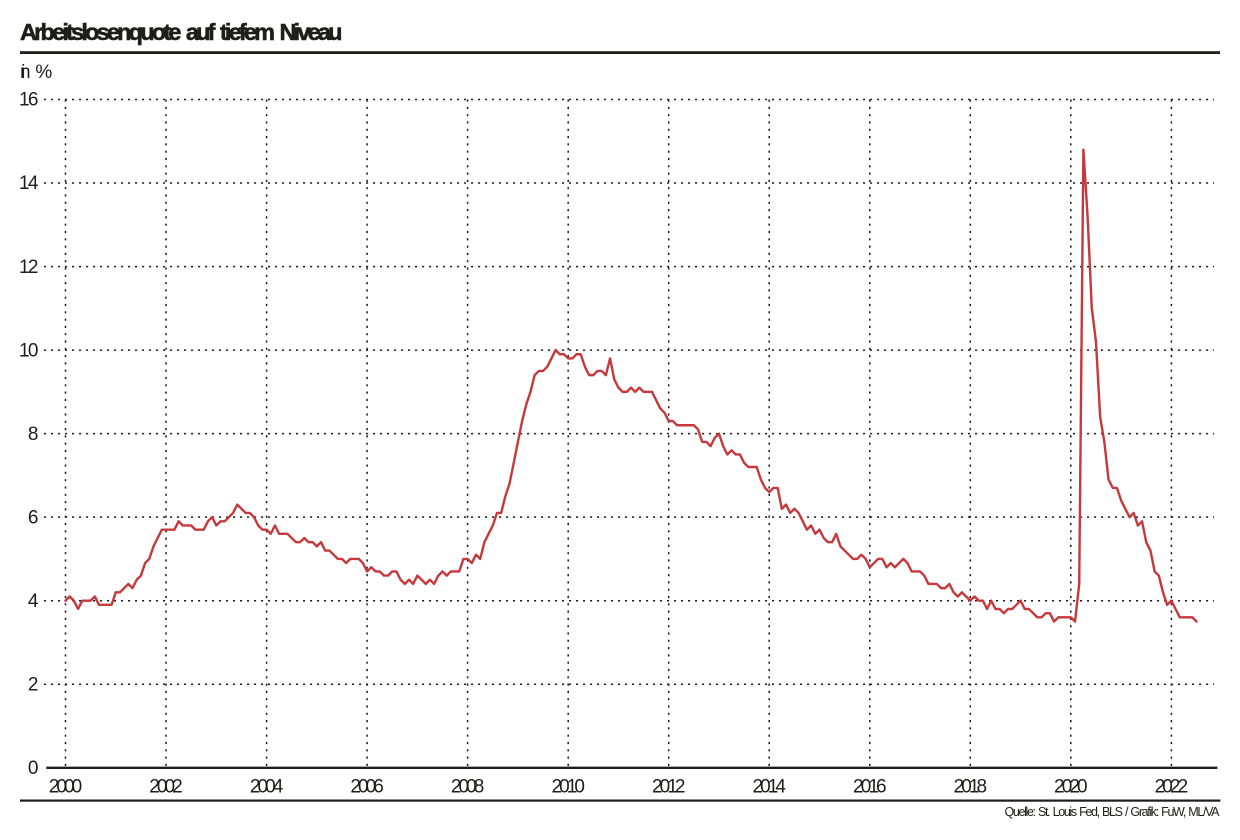 This screenshot has width=1240, height=840. Describe the element at coordinates (33, 768) in the screenshot. I see `svg-text: 0` at that location.